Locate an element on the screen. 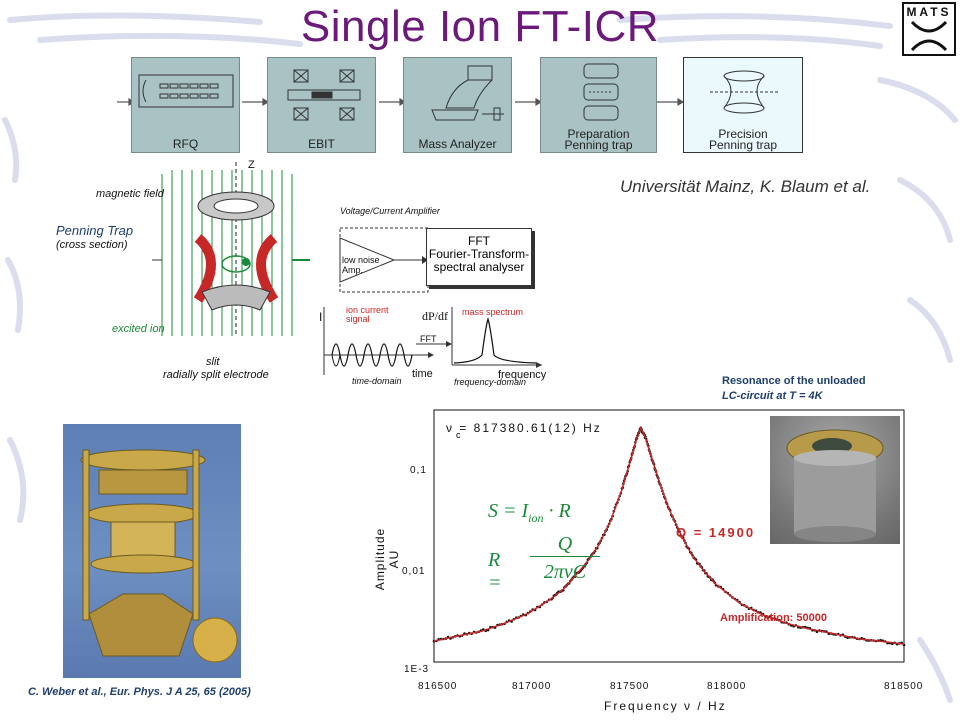 The height and width of the screenshot is (720, 960). time-label: time is located at coordinates (422, 374).